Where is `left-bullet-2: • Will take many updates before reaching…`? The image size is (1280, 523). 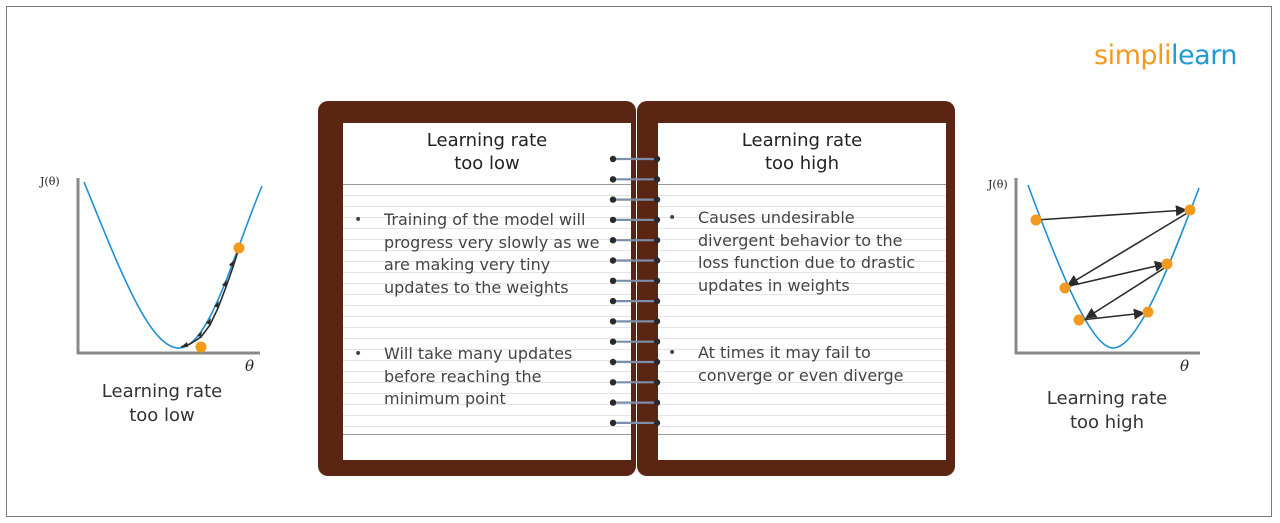
left-bullet-2: • Will take many updates before reaching… is located at coordinates (481, 377).